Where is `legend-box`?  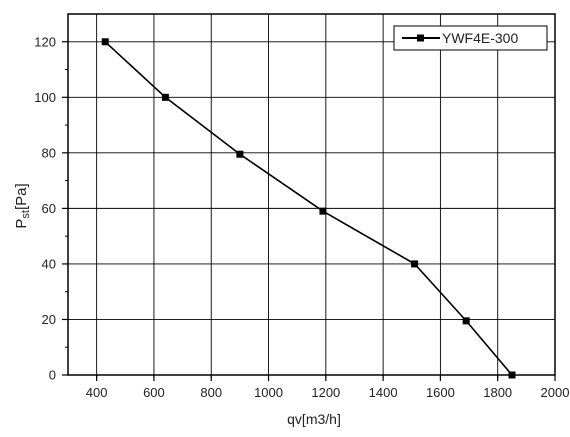 legend-box is located at coordinates (470, 38).